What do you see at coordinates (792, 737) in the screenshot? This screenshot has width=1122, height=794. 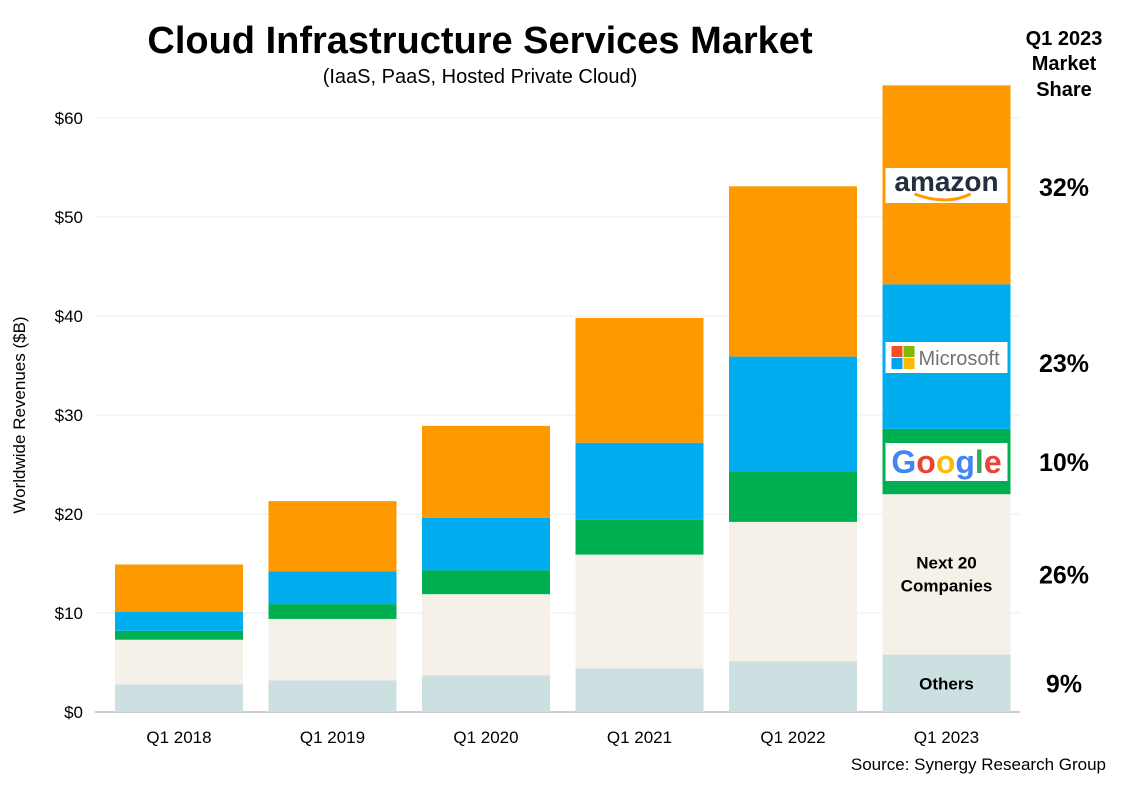 I see `x-tick-label: Q1 2022` at bounding box center [792, 737].